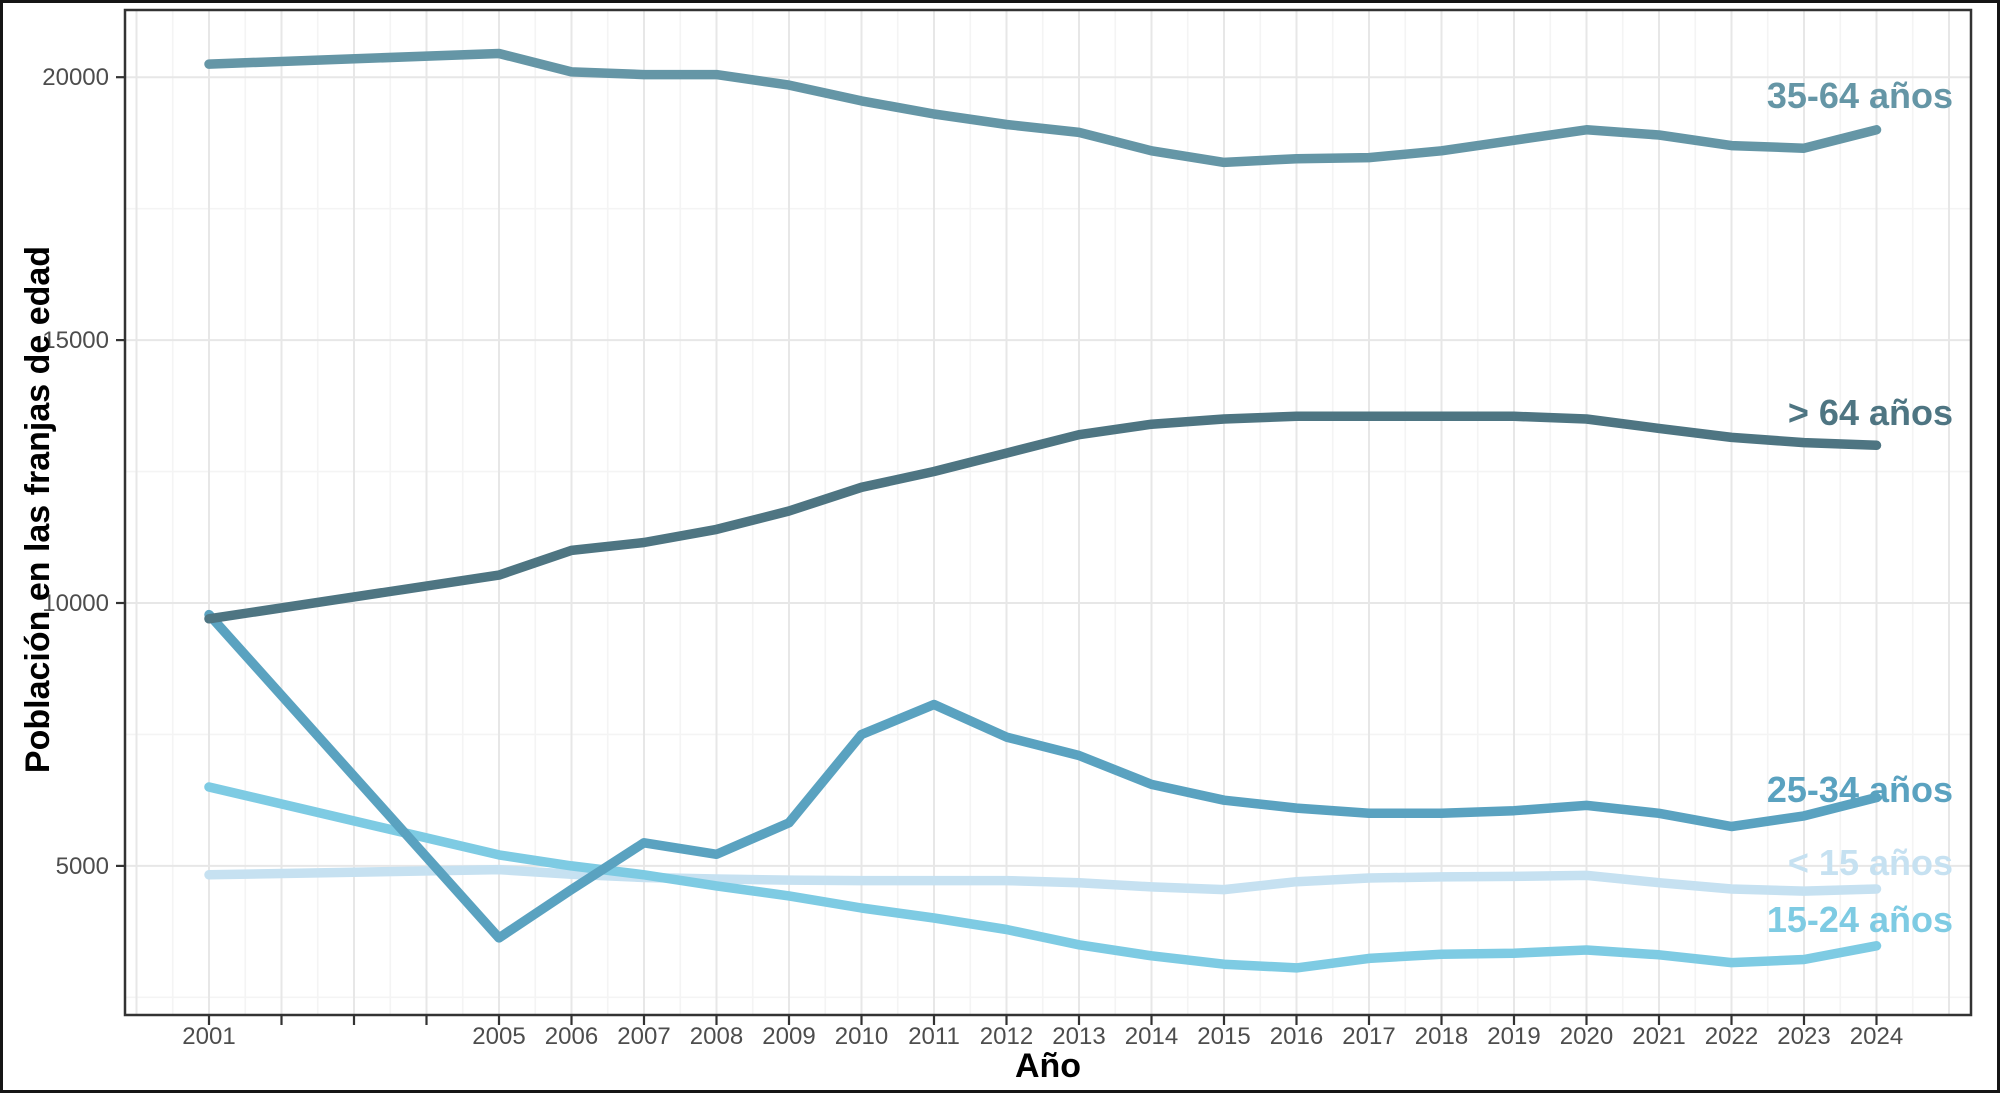  I want to click on series-label-25-34-a-os: 25-34 años, so click(1859, 789).